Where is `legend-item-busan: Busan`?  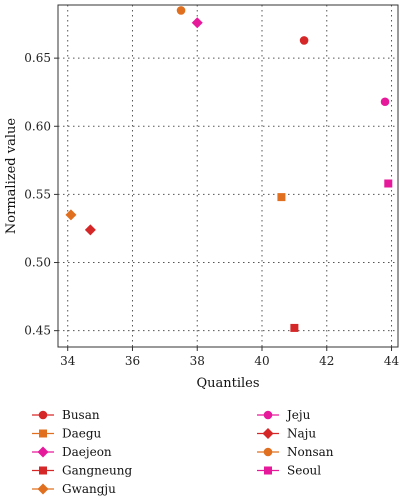 legend-item-busan: Busan is located at coordinates (66, 415).